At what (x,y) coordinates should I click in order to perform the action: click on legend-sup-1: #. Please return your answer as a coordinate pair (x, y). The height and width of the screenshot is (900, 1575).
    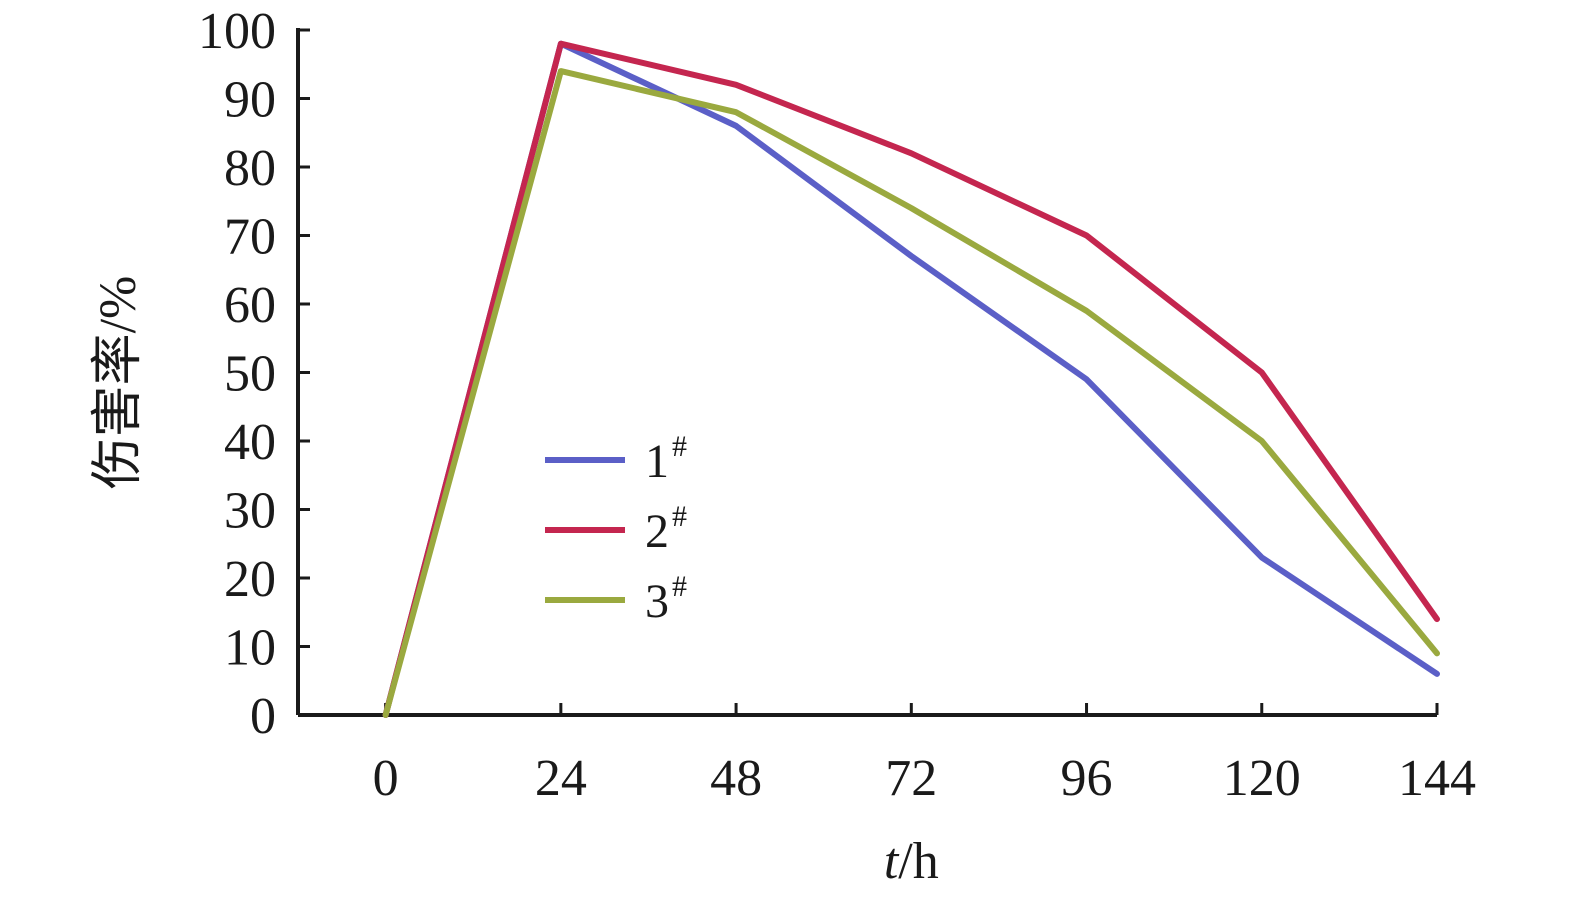
    Looking at the image, I should click on (679, 446).